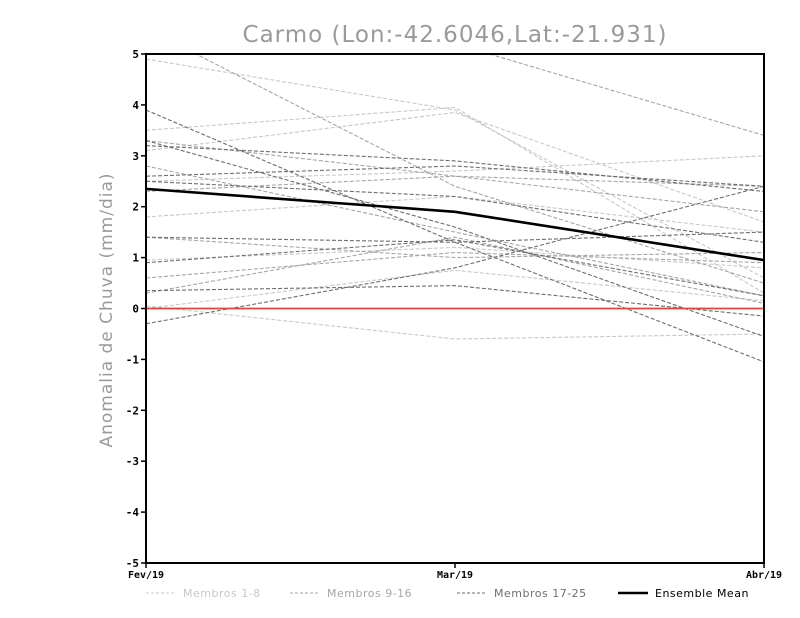 The image size is (800, 618). What do you see at coordinates (132, 563) in the screenshot?
I see `y-tick-label: -5` at bounding box center [132, 563].